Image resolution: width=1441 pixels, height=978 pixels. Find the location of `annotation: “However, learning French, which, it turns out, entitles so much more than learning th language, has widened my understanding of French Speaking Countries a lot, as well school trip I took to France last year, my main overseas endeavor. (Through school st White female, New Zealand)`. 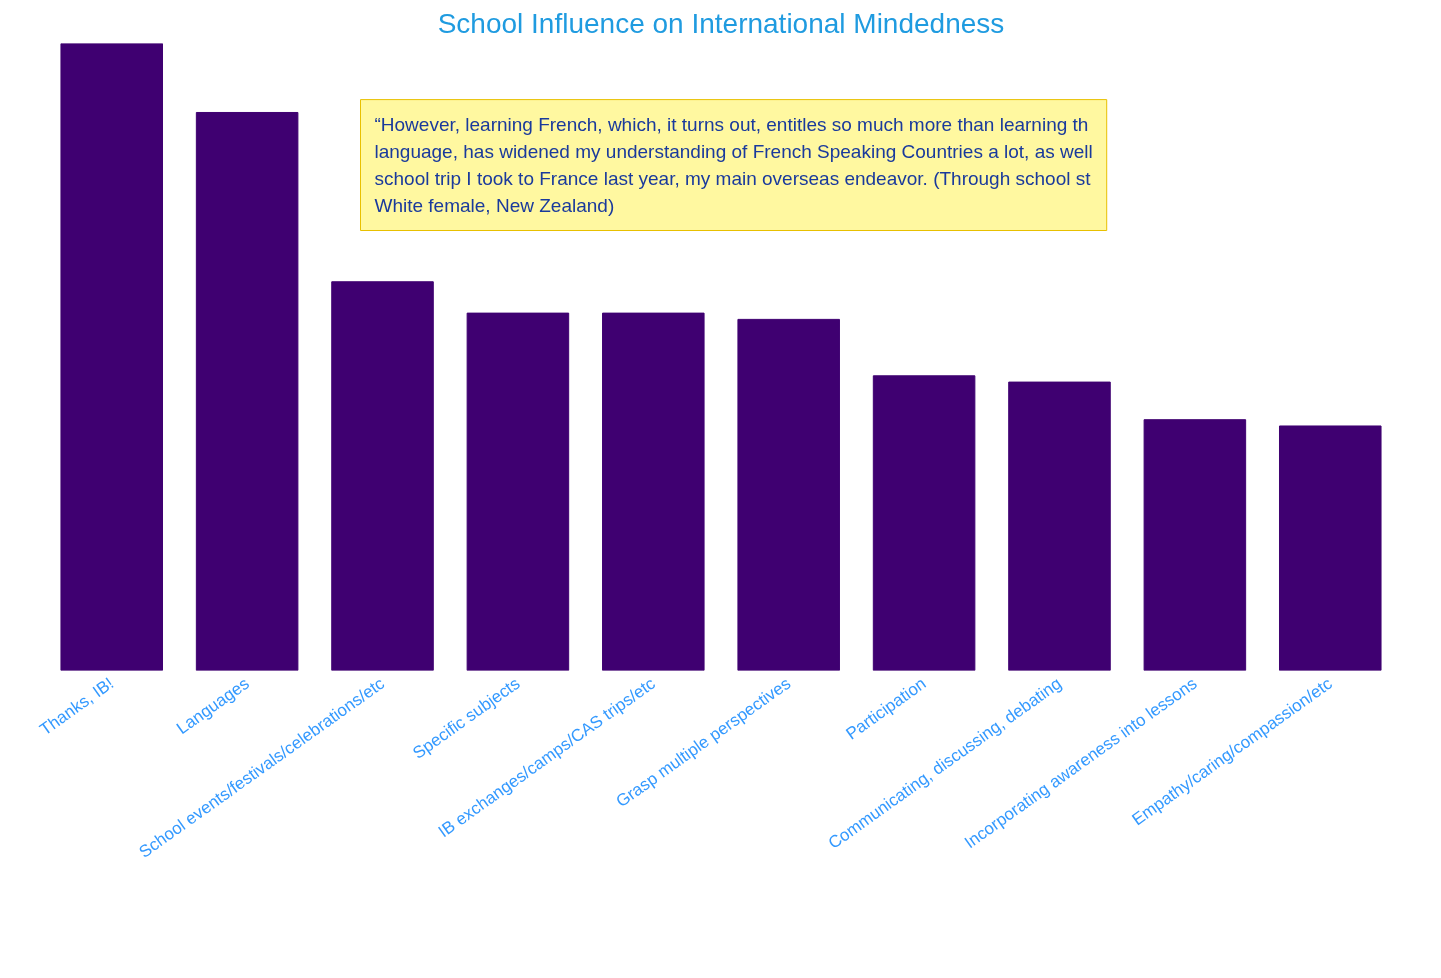

annotation: “However, learning French, which, it turns out, entitles so much more than learning th language, has widened my understanding of French Speaking Countries a lot, as well school trip I took to France last year, my main overseas endeavor. (Through school st White female, New Zealand) is located at coordinates (733, 165).